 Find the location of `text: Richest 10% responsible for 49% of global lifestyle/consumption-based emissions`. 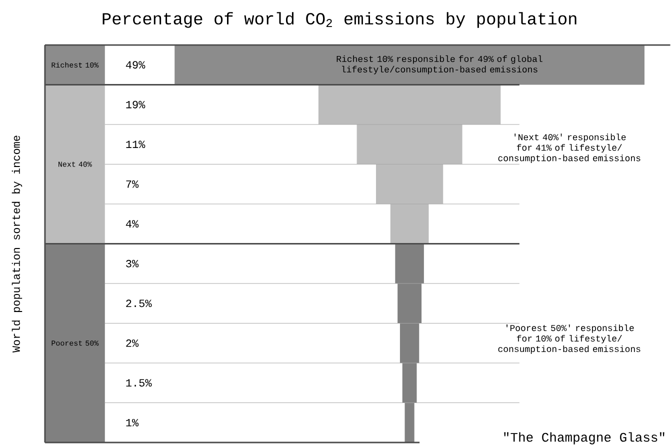

text: Richest 10% responsible for 49% of global lifestyle/consumption-based emissions is located at coordinates (439, 65).